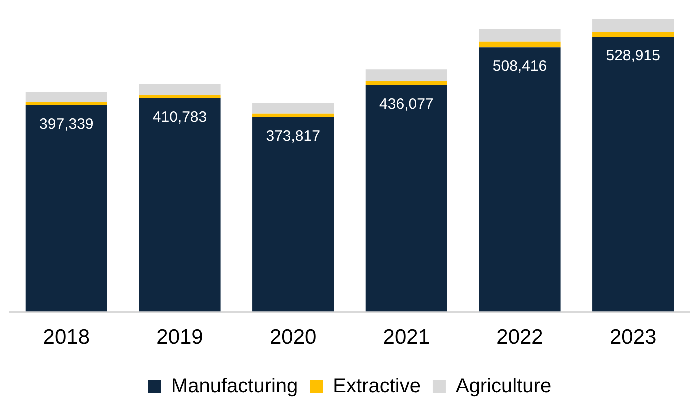 The height and width of the screenshot is (407, 694). Describe the element at coordinates (633, 338) in the screenshot. I see `x-tick-label: 2023` at that location.